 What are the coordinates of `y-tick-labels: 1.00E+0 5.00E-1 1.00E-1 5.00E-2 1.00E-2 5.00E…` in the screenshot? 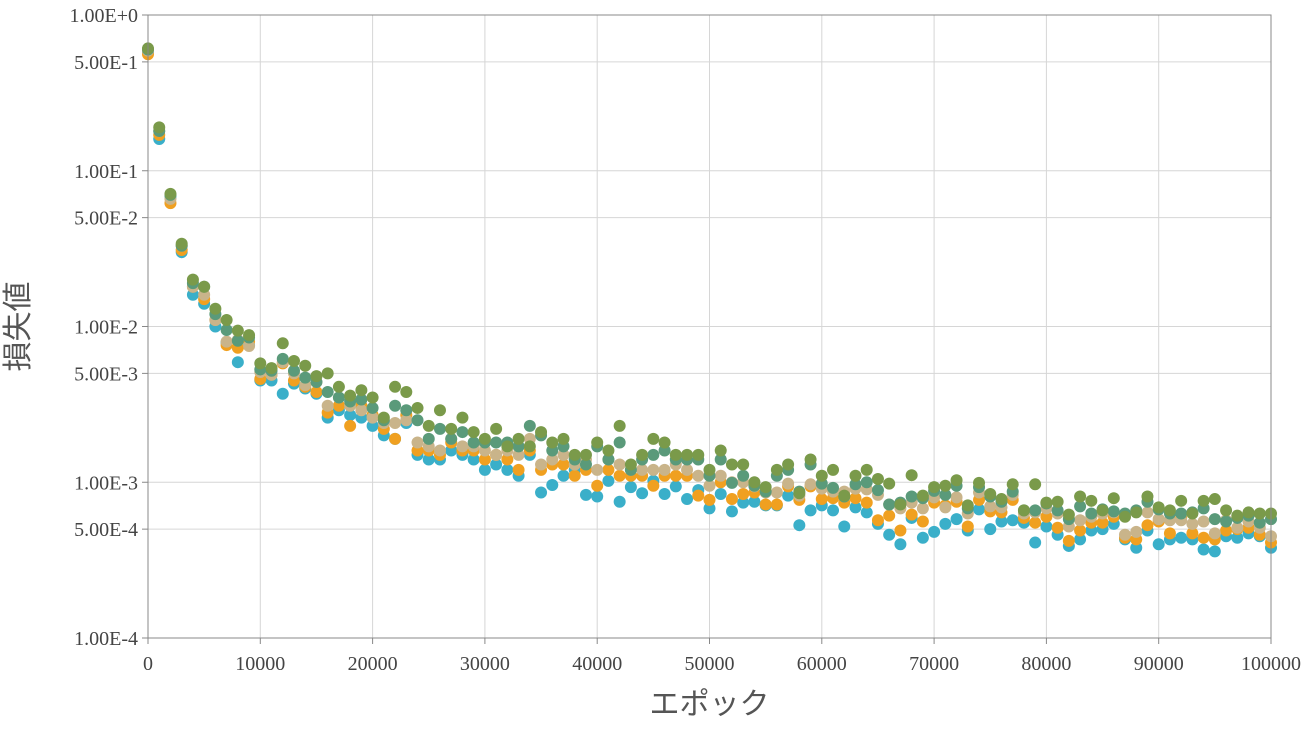 It's located at (104, 327).